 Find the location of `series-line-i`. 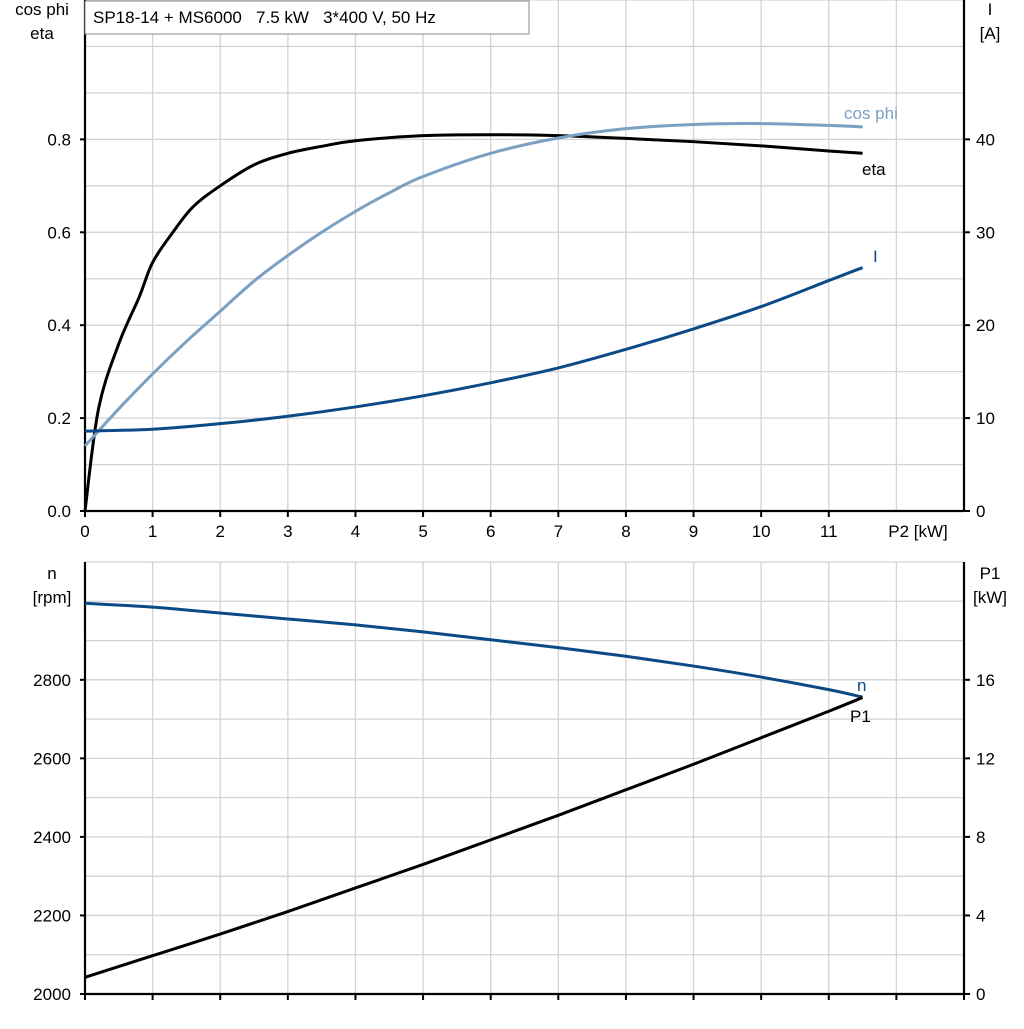

series-line-i is located at coordinates (474, 349).